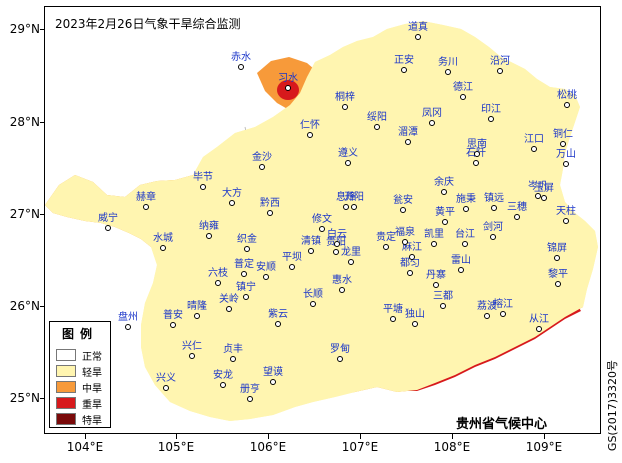 The width and height of the screenshot is (622, 463). Describe the element at coordinates (80, 374) in the screenshot. I see `map-legend: 图例 正常 轻旱 中旱 重旱 特旱` at that location.